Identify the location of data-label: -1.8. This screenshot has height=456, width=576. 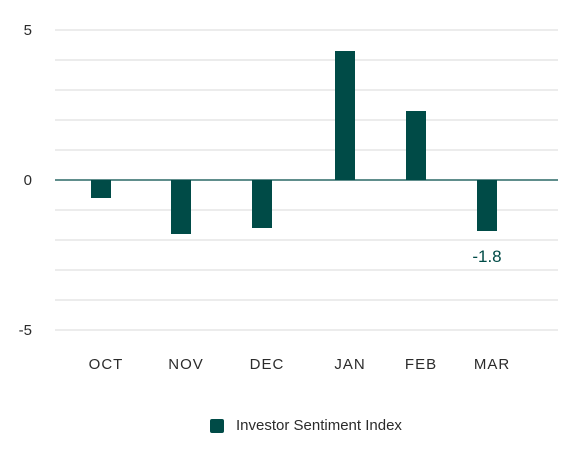
(486, 256).